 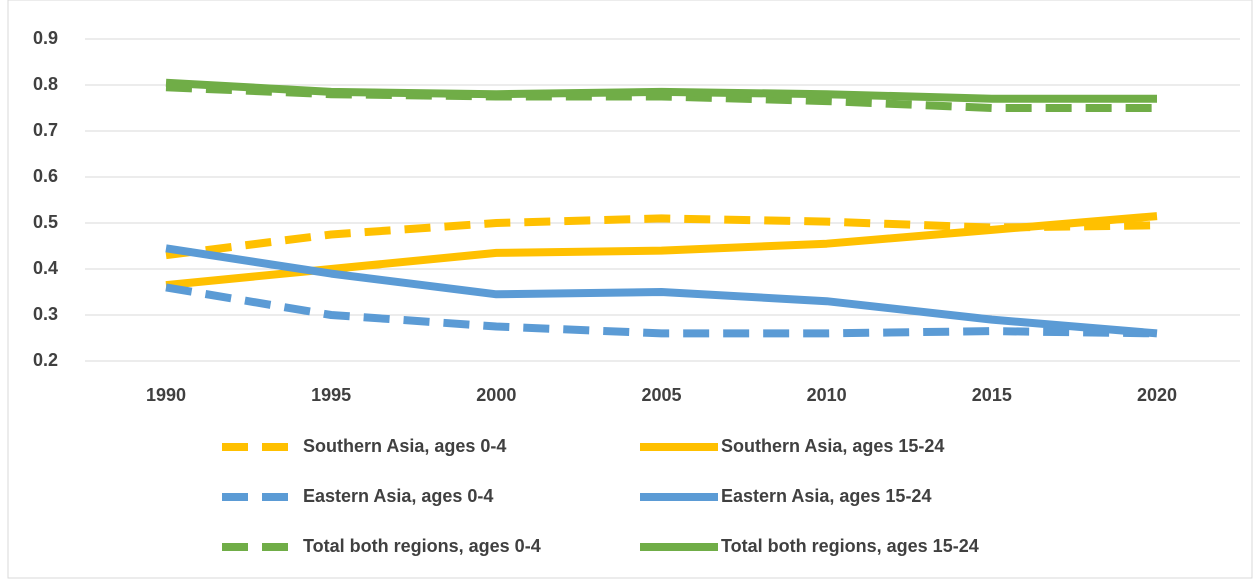 What do you see at coordinates (45, 268) in the screenshot?
I see `y-tick-label: 0.4` at bounding box center [45, 268].